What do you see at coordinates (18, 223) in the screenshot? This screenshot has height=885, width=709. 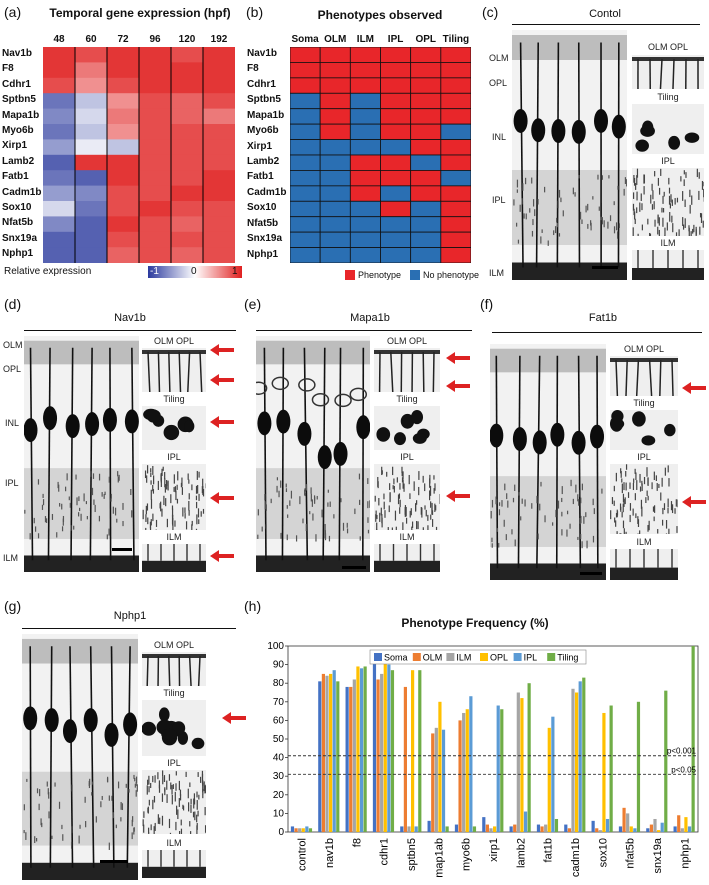 I see `gene-label: Nfat5b` at bounding box center [18, 223].